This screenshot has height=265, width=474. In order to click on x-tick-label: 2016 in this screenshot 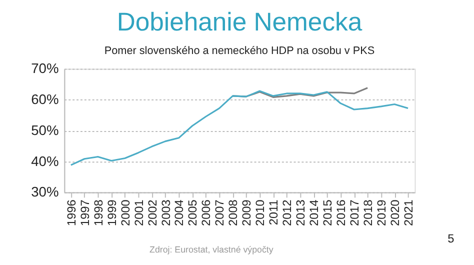, I will do `click(341, 212)`.